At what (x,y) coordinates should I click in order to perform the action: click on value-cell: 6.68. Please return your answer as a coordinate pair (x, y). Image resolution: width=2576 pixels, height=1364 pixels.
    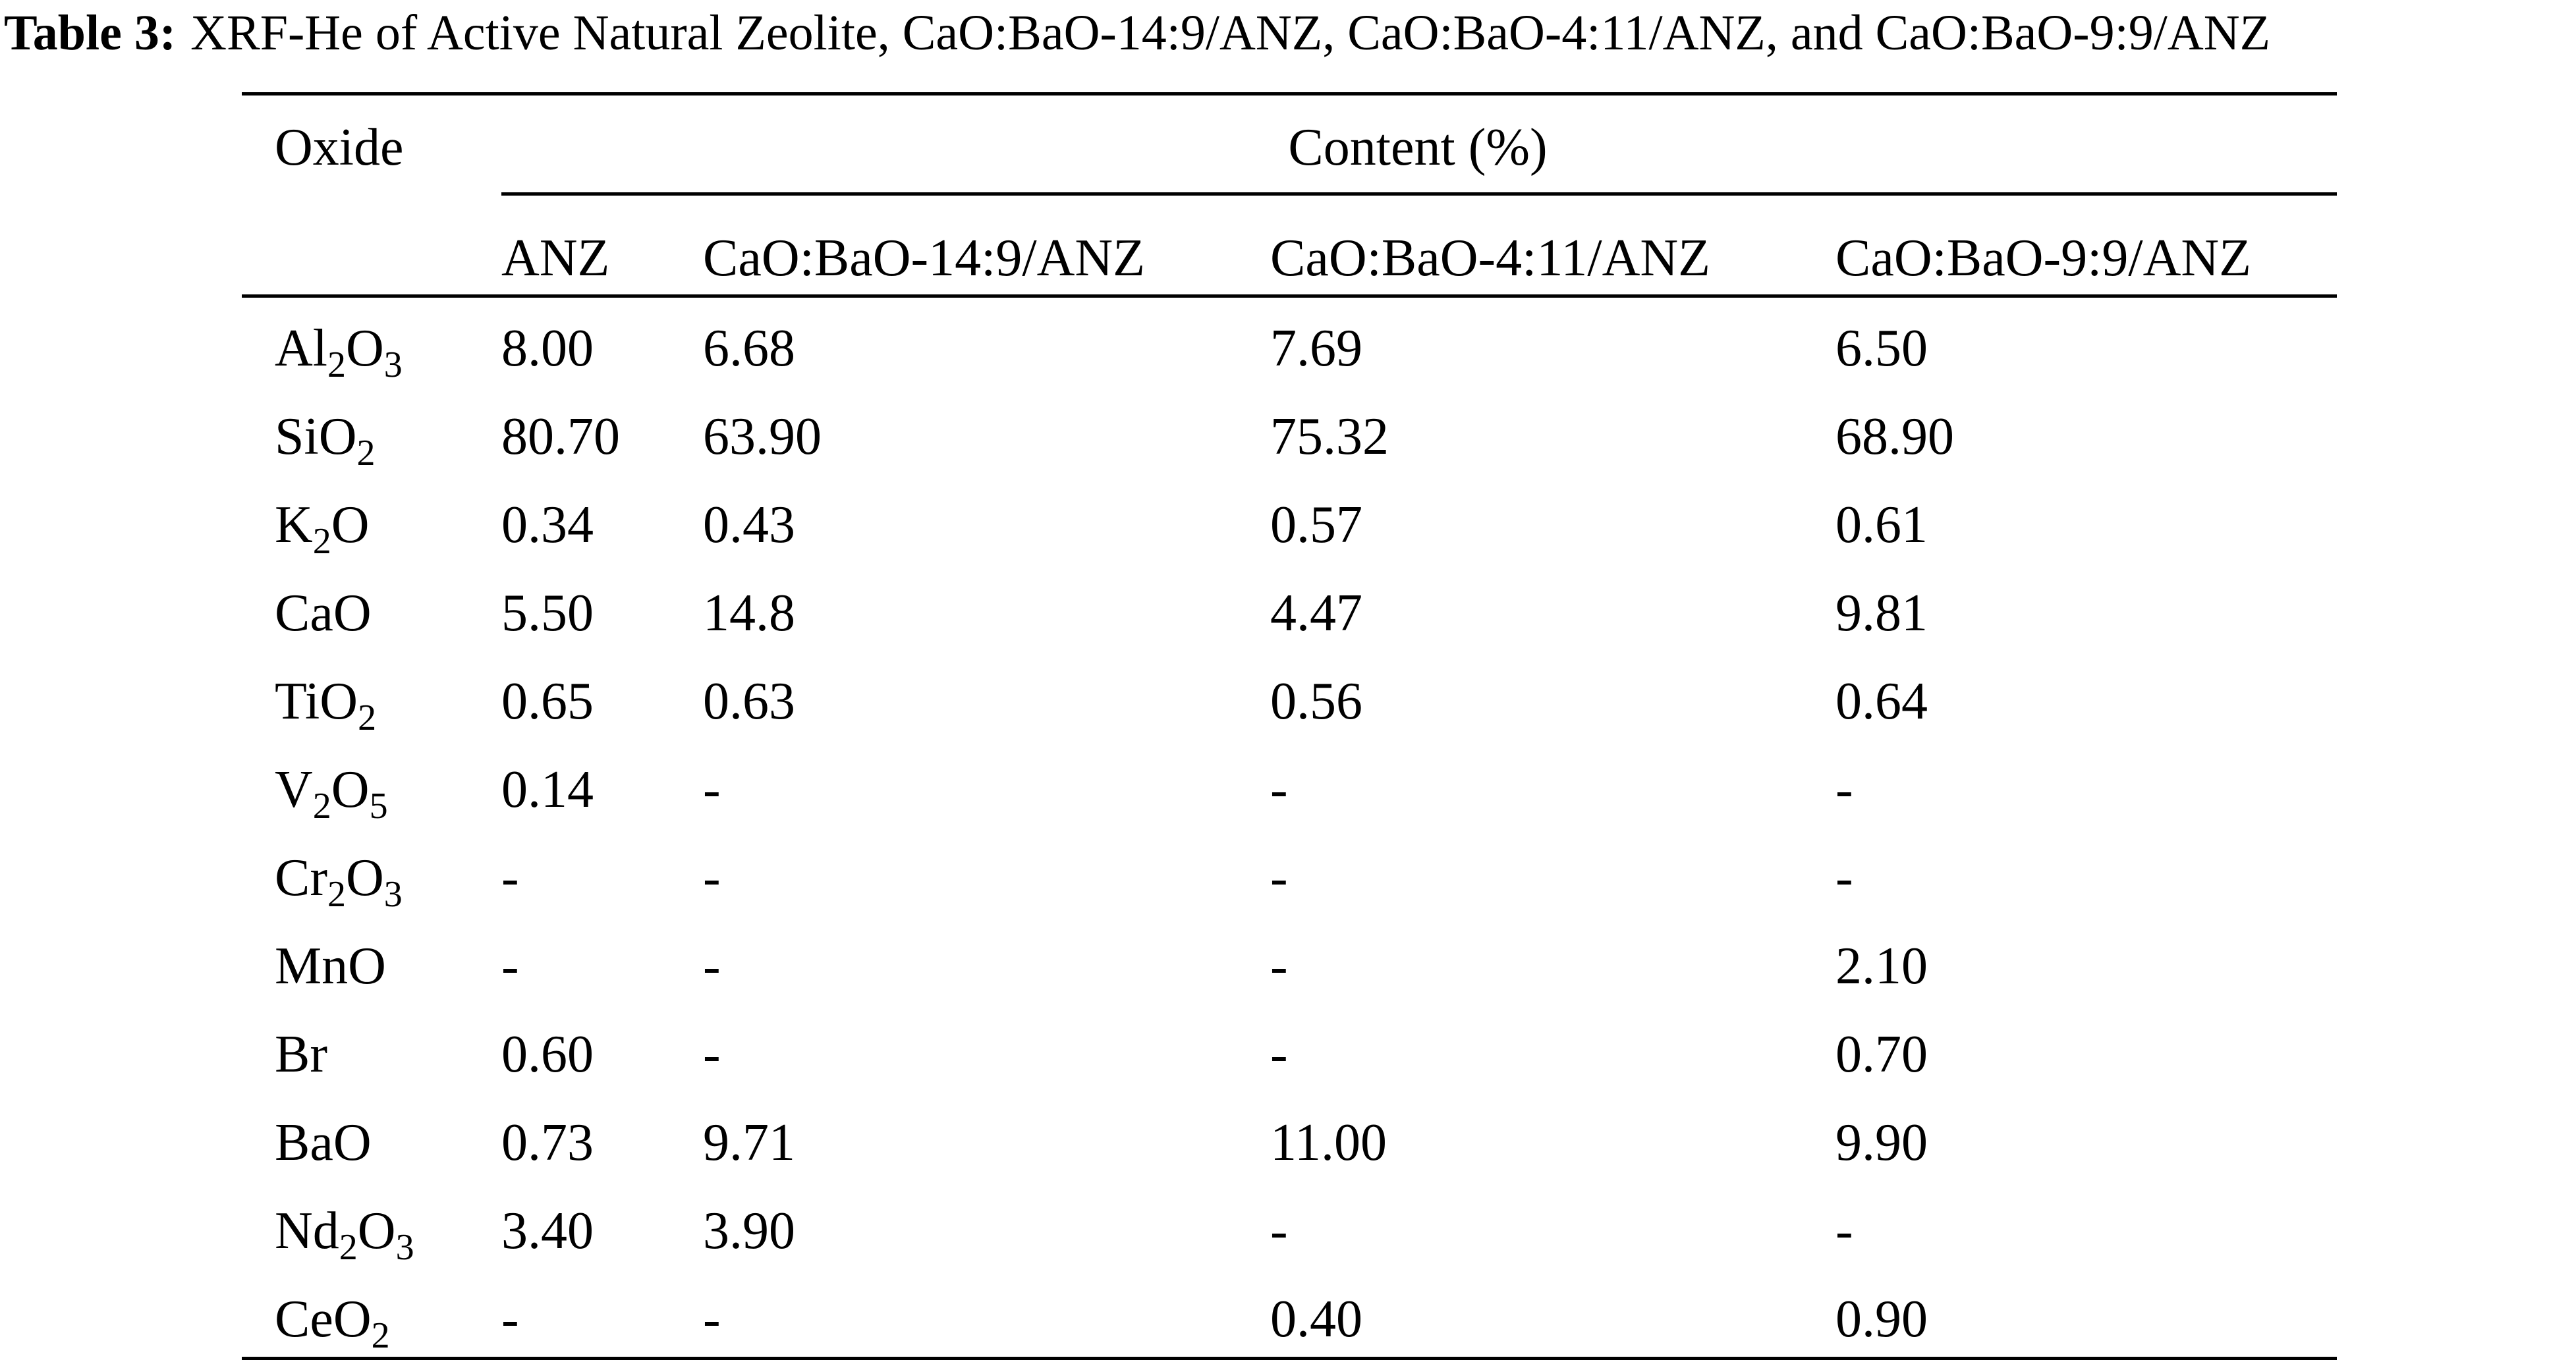
    Looking at the image, I should click on (749, 348).